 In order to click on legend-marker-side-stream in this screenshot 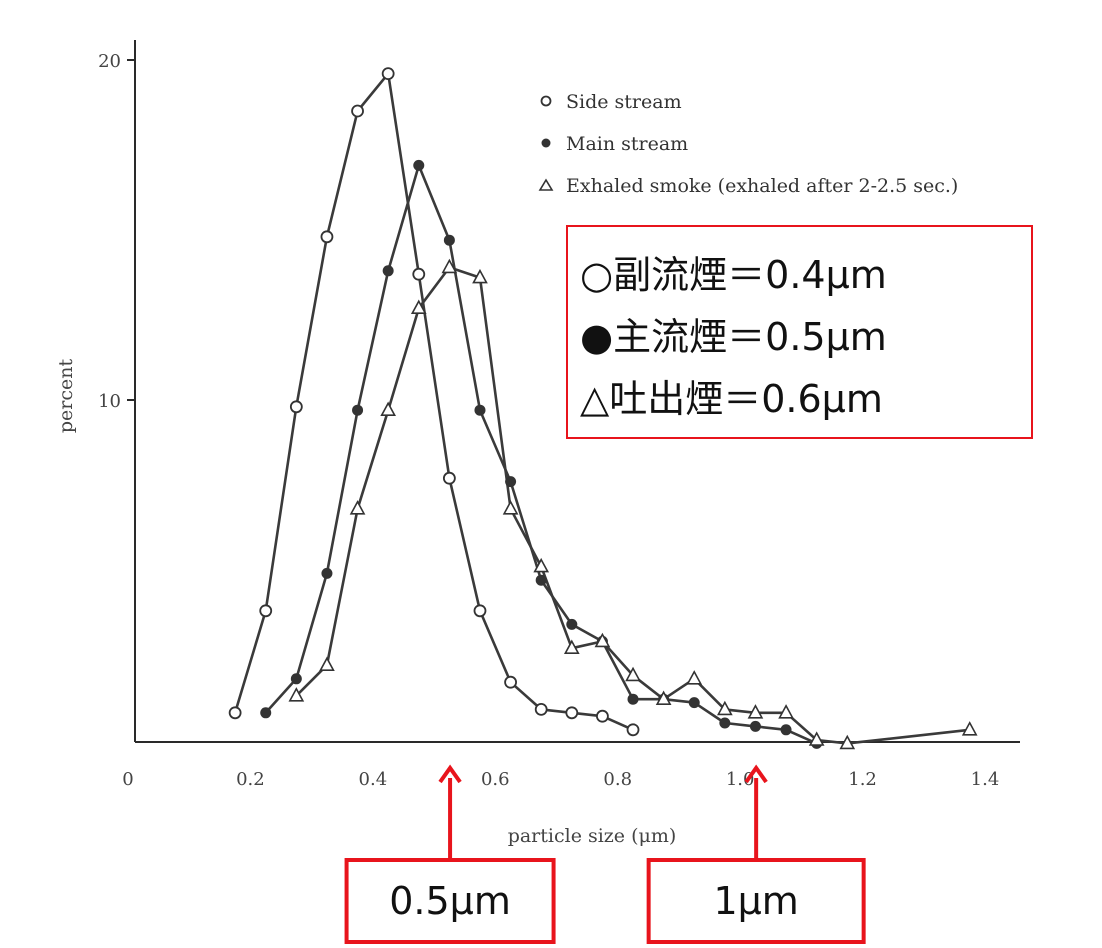, I will do `click(546, 101)`.